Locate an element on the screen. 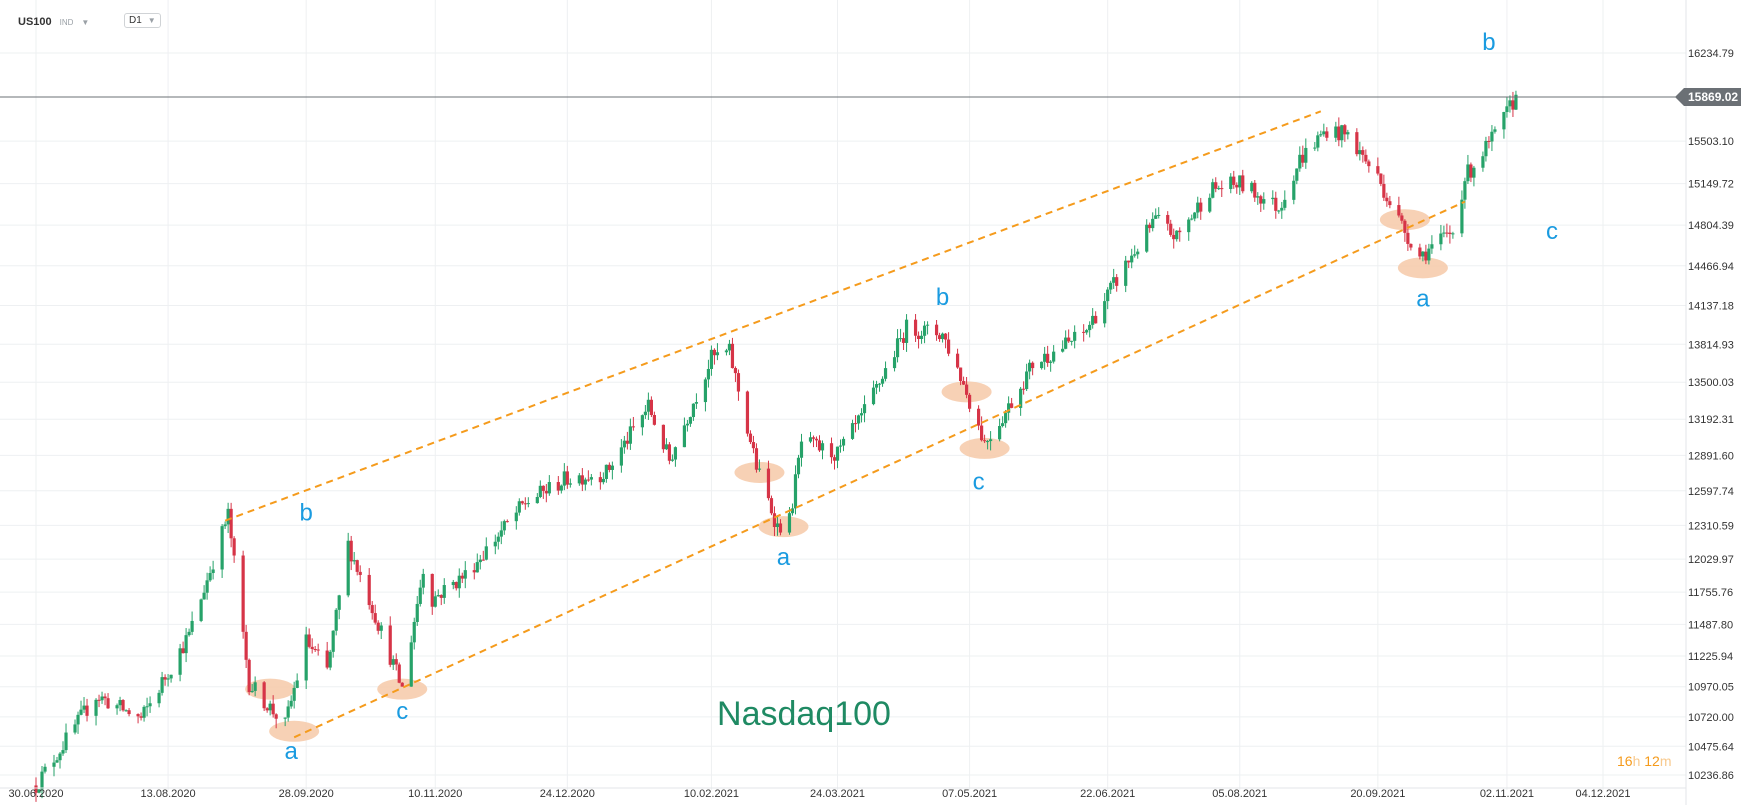  y-tick-label: 10720.00 is located at coordinates (1711, 718).